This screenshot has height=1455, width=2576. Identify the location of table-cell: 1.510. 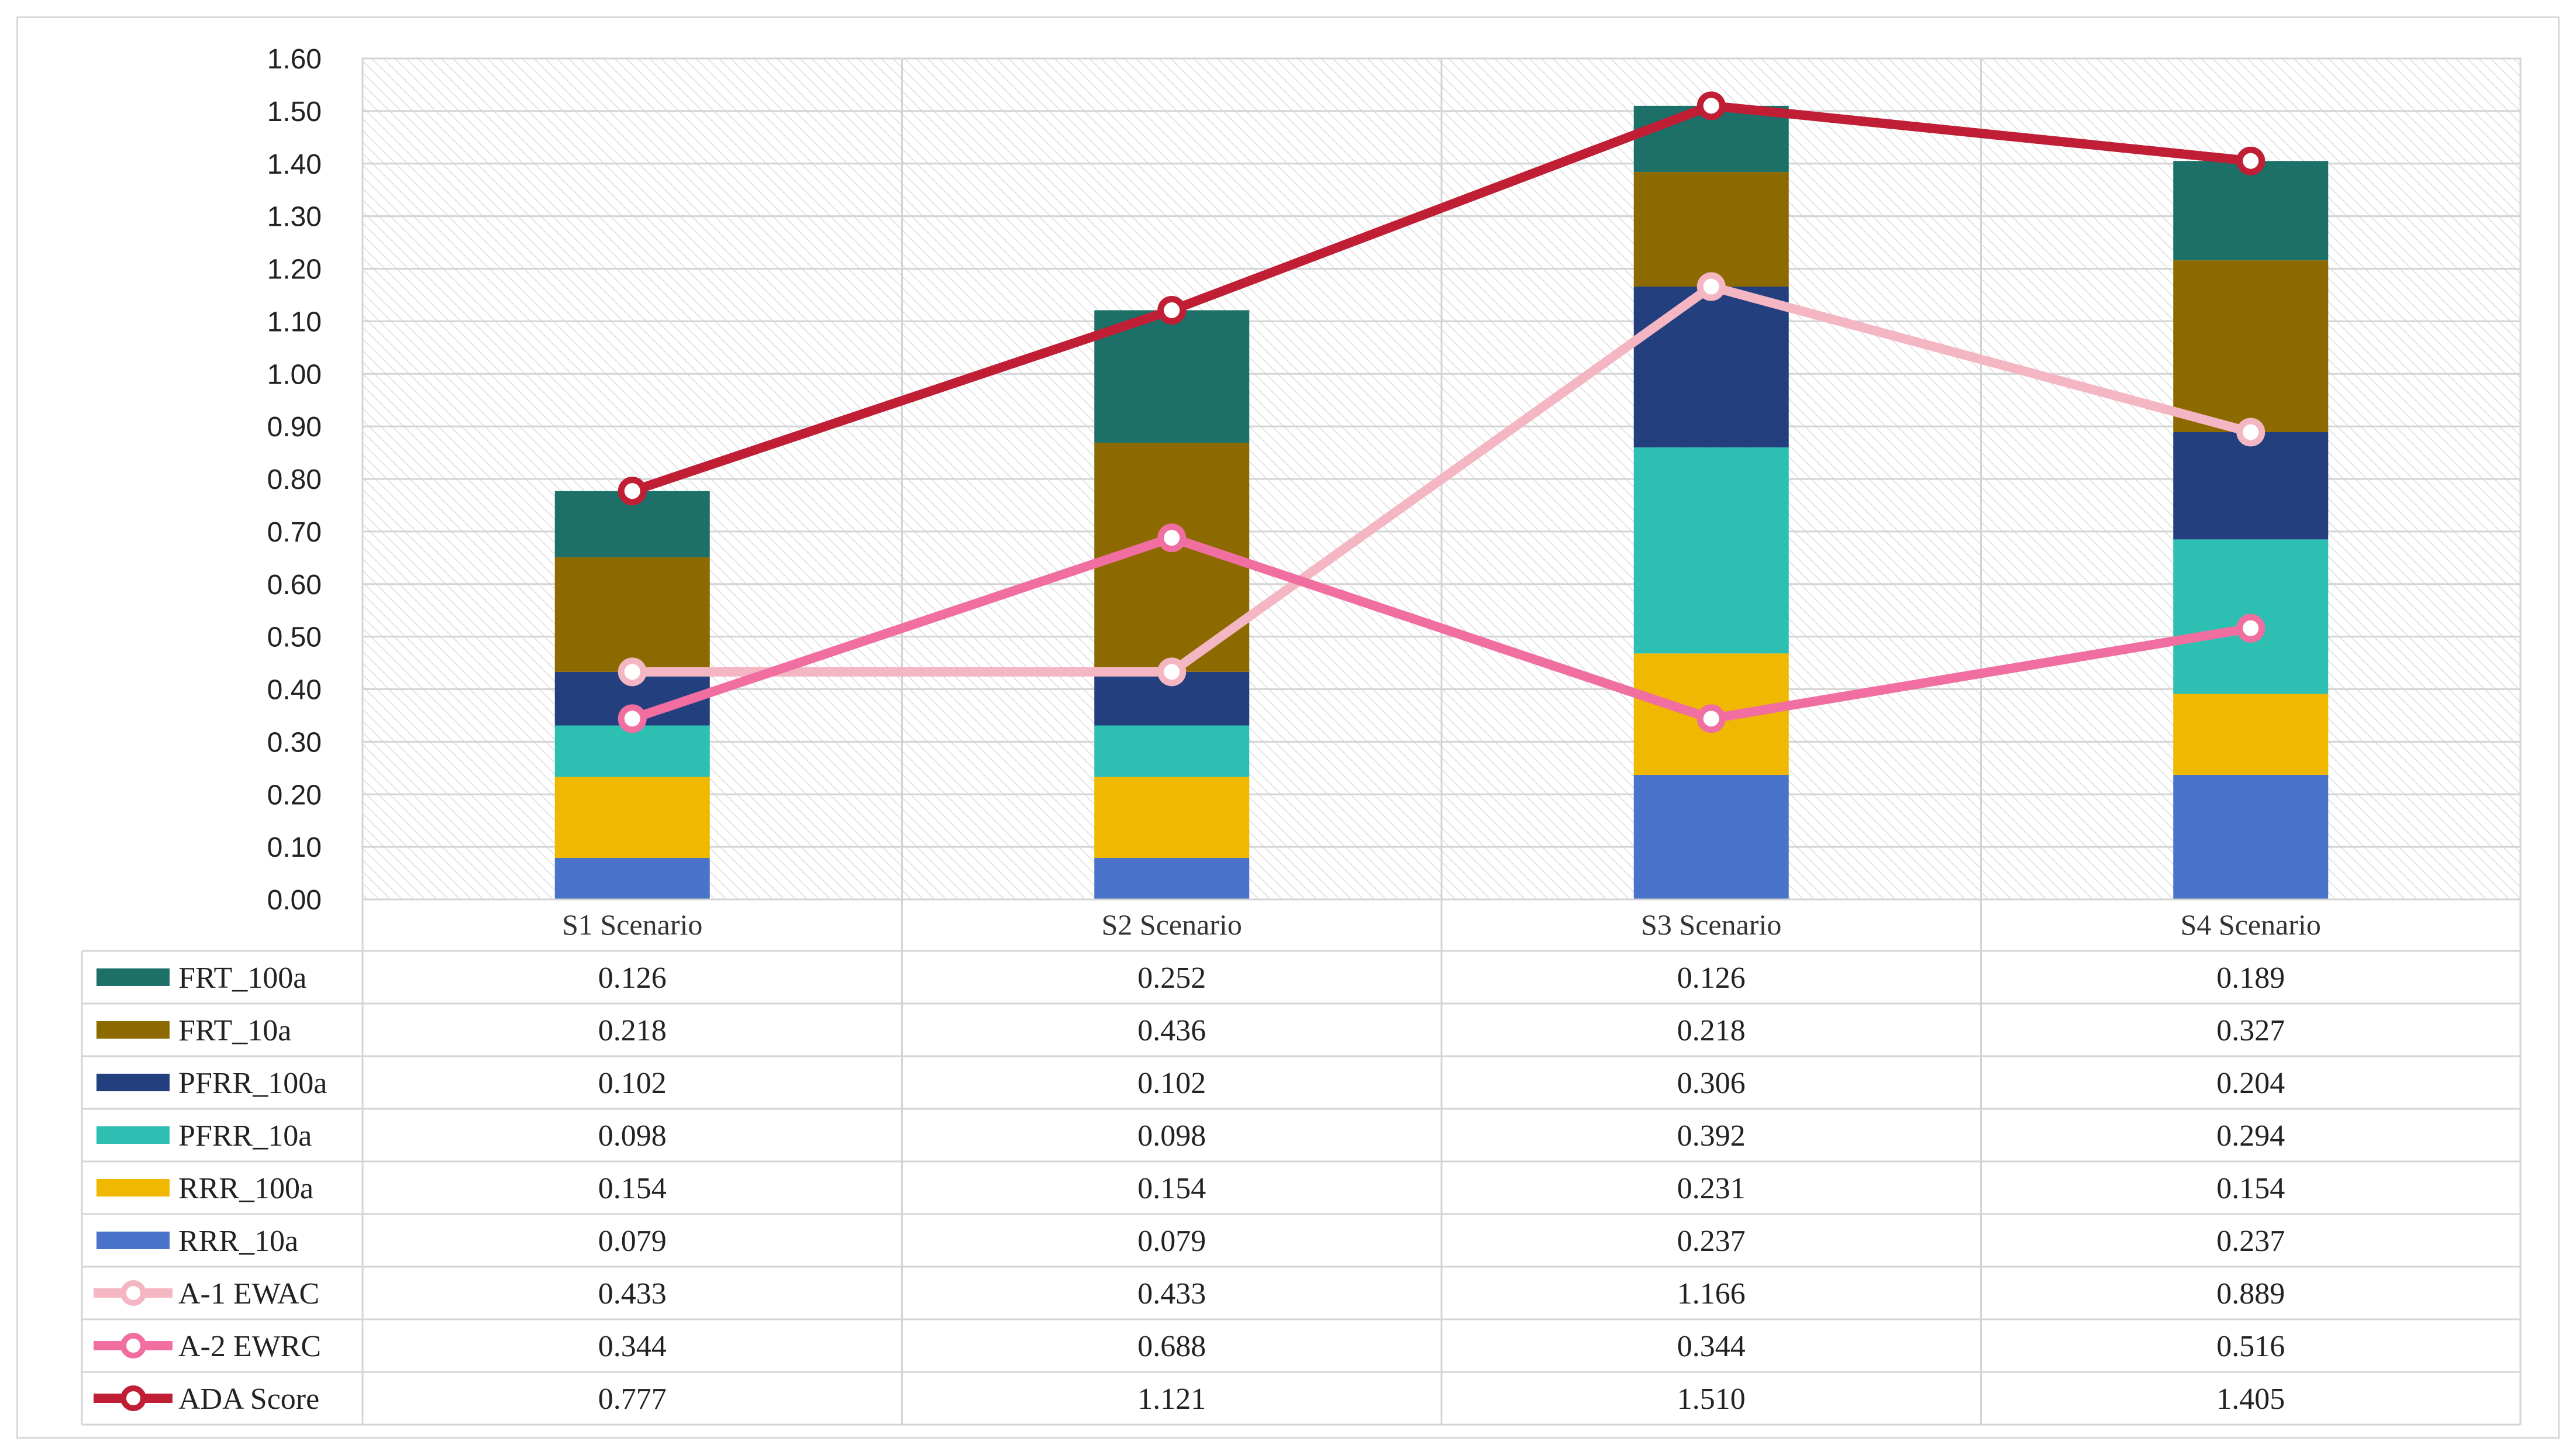
(1711, 1399).